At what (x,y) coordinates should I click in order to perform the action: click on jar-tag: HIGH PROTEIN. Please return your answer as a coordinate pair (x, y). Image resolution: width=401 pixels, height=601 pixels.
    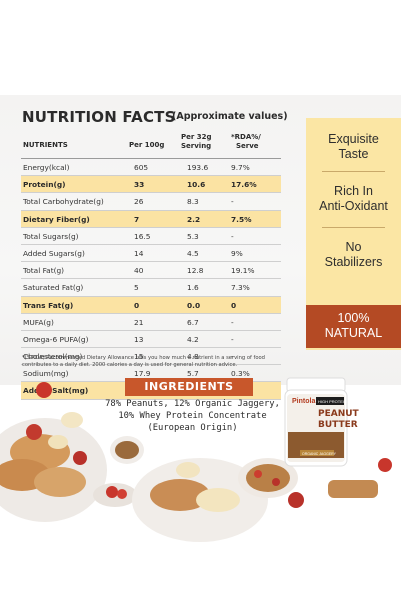
    Looking at the image, I should click on (332, 401).